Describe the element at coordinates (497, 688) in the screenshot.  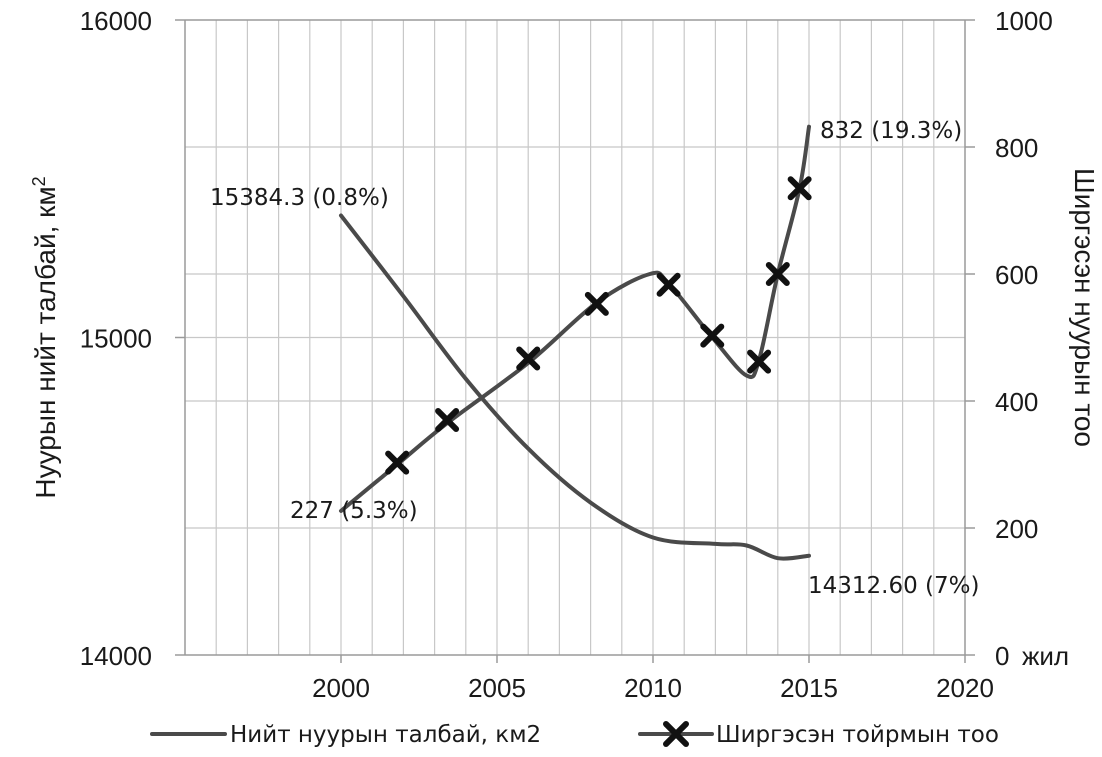
I see `x-tick-label: 2005` at that location.